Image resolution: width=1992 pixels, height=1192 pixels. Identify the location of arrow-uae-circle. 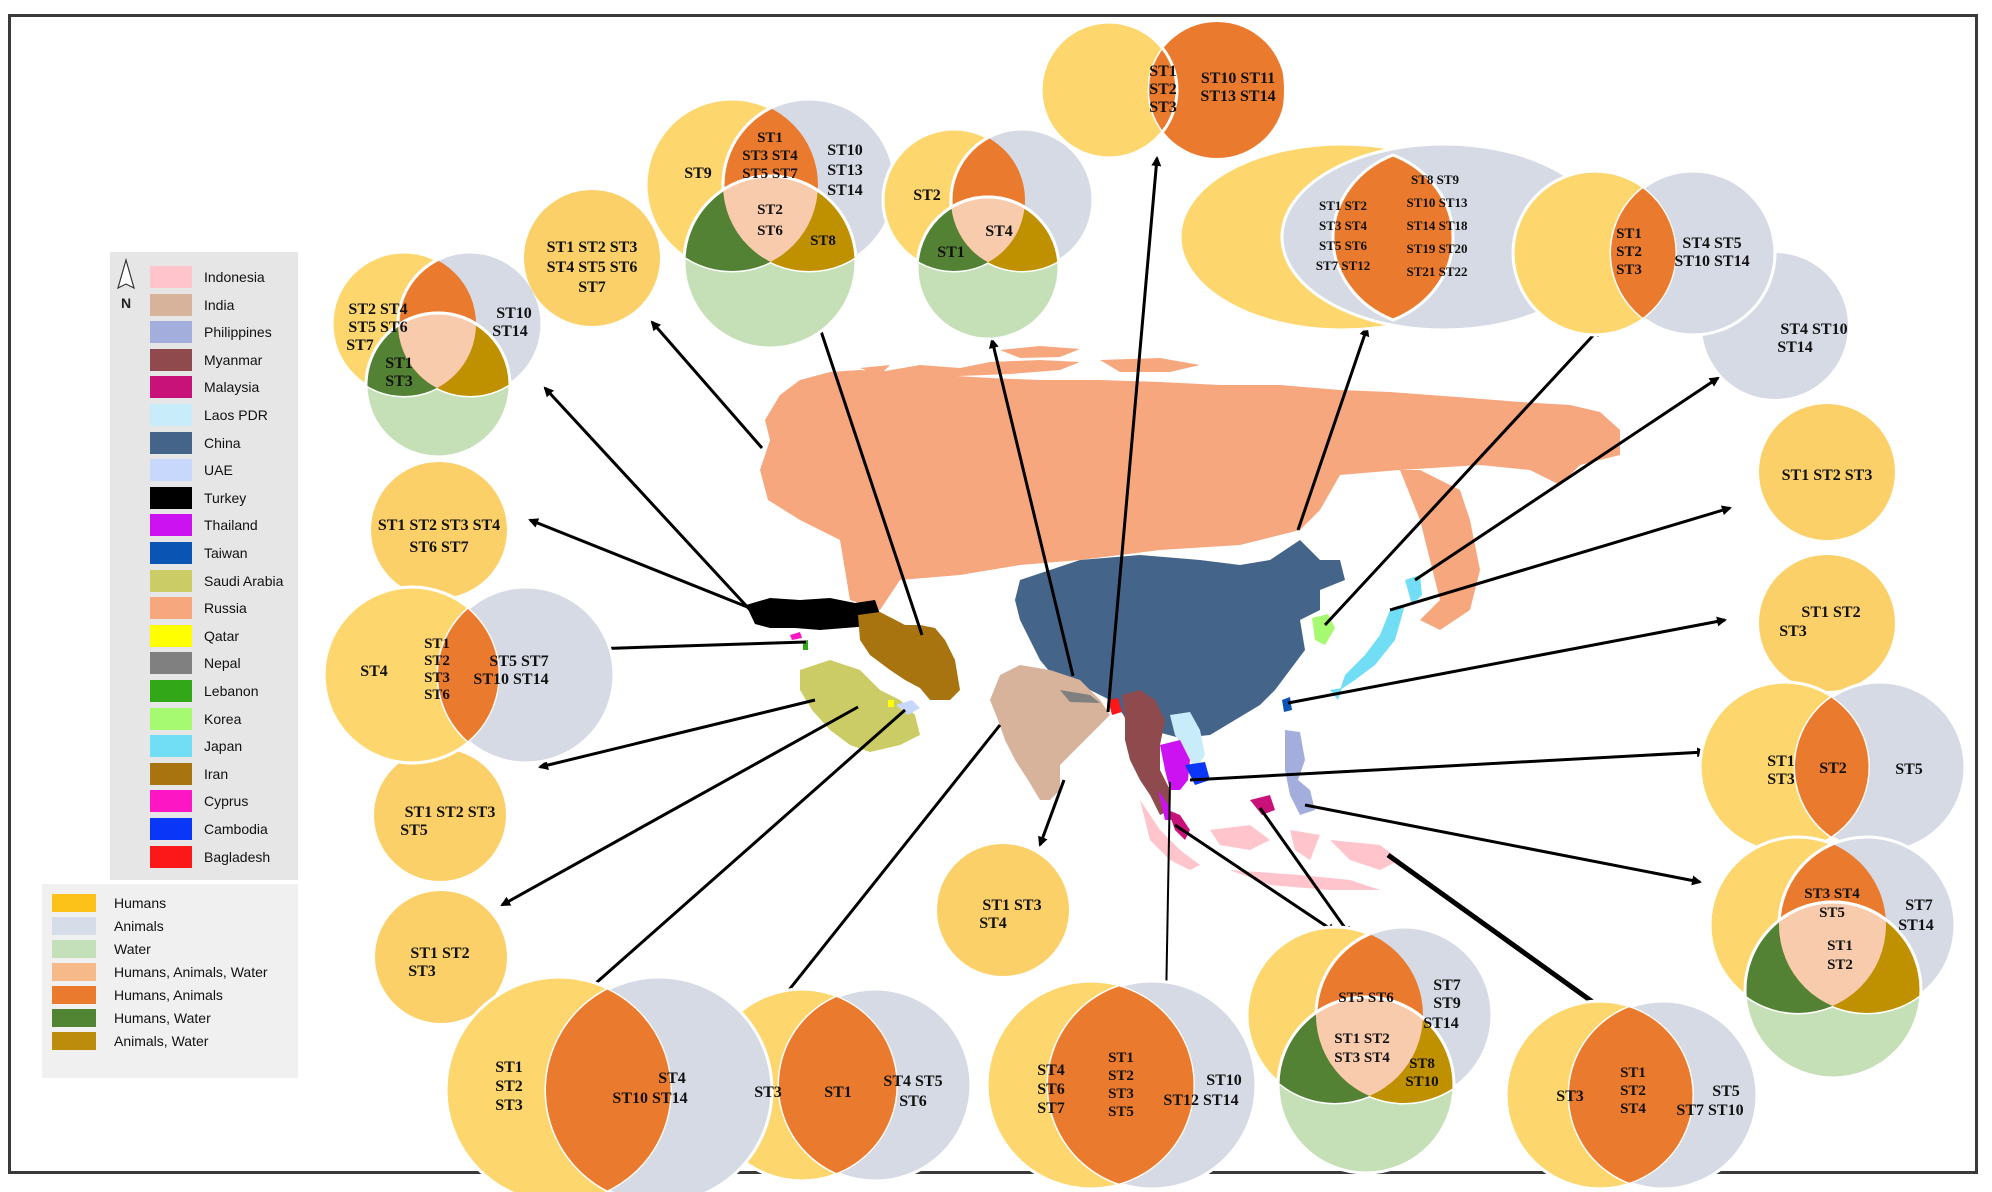
(679, 806).